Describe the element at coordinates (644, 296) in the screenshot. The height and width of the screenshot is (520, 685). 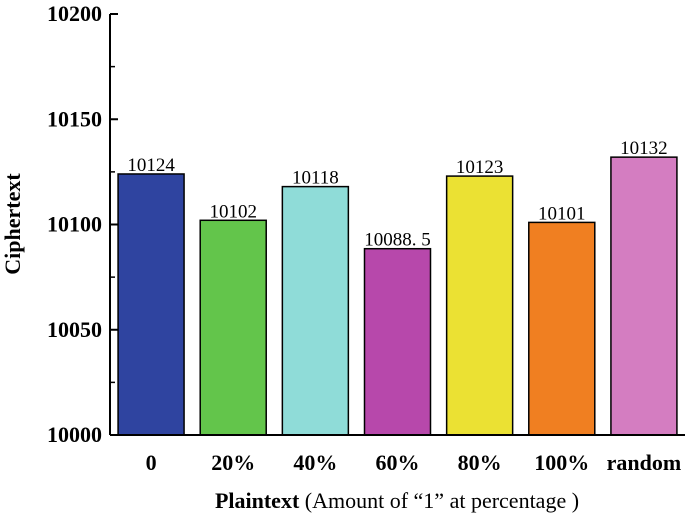
I see `bar-random` at that location.